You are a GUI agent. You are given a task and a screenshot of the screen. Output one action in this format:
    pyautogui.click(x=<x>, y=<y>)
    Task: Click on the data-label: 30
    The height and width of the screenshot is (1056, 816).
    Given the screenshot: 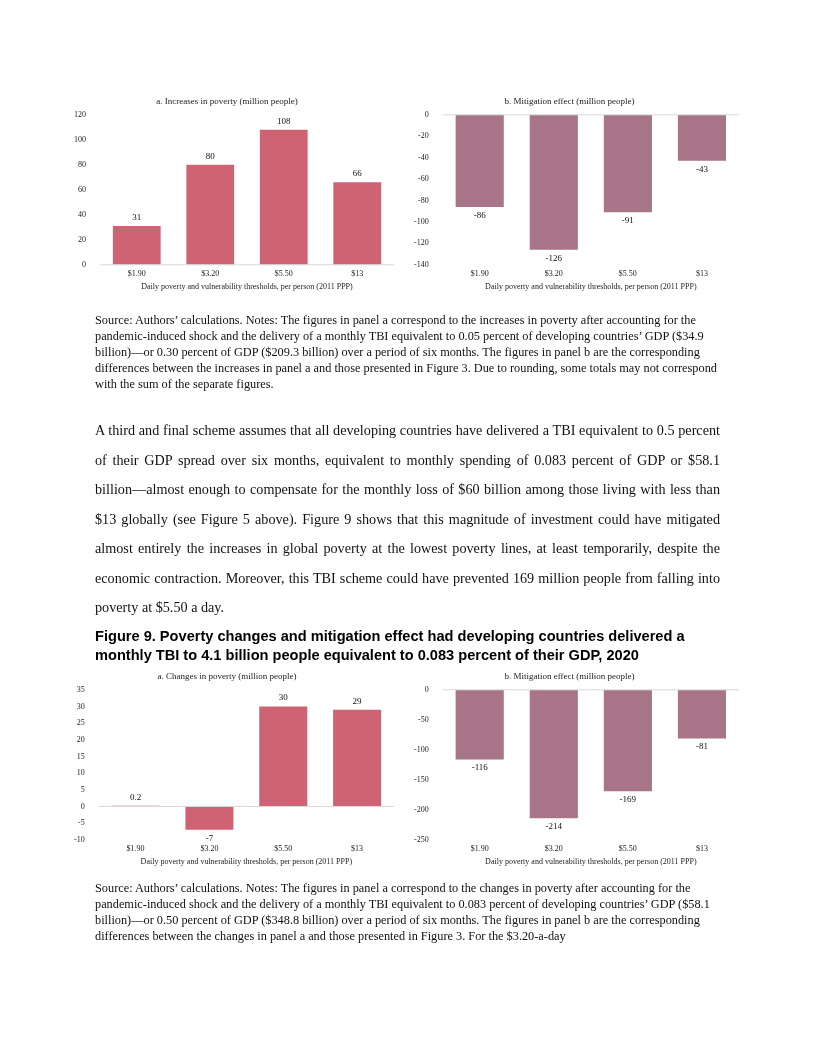 What is the action you would take?
    pyautogui.click(x=283, y=697)
    